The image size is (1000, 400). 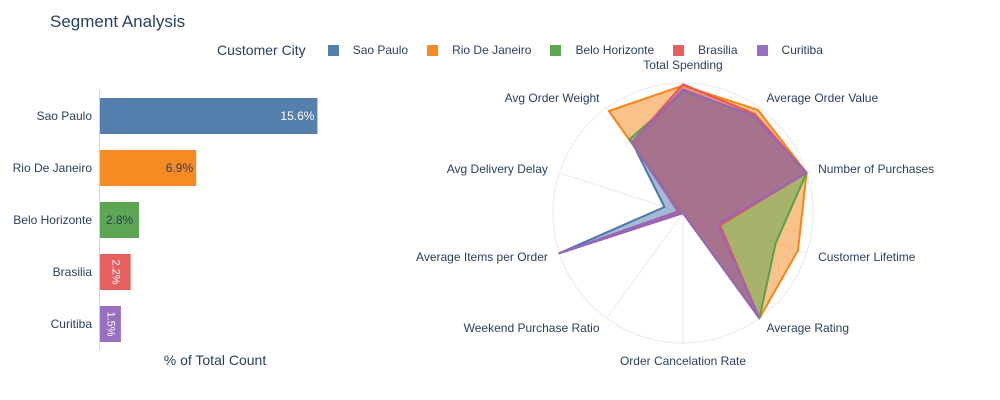 I want to click on legend-label: Curitiba, so click(x=802, y=50).